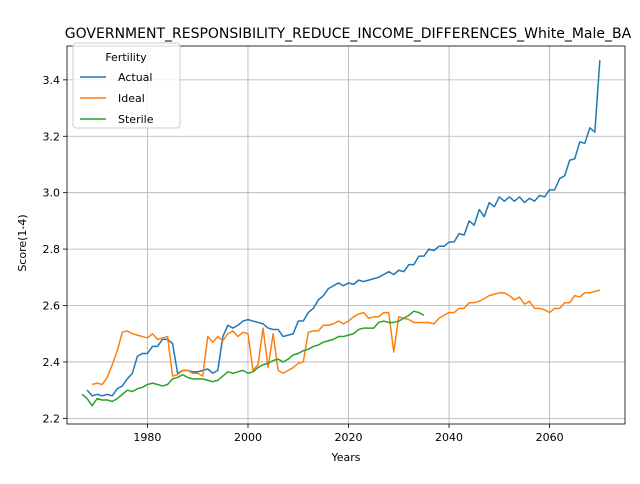  What do you see at coordinates (52, 136) in the screenshot?
I see `y-tick-label: 3.2` at bounding box center [52, 136].